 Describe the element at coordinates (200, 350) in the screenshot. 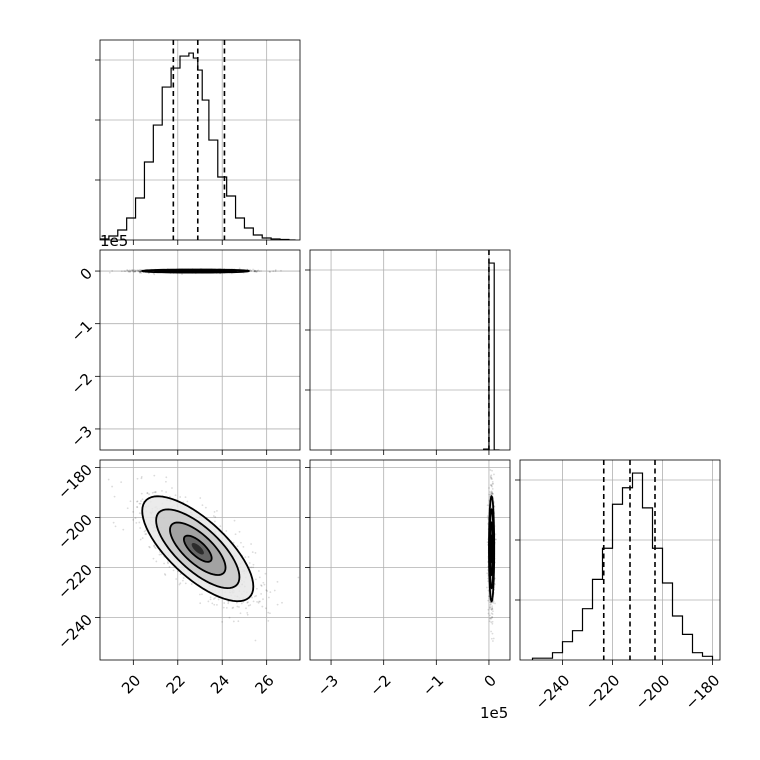

I see `panel-p0-p1` at that location.